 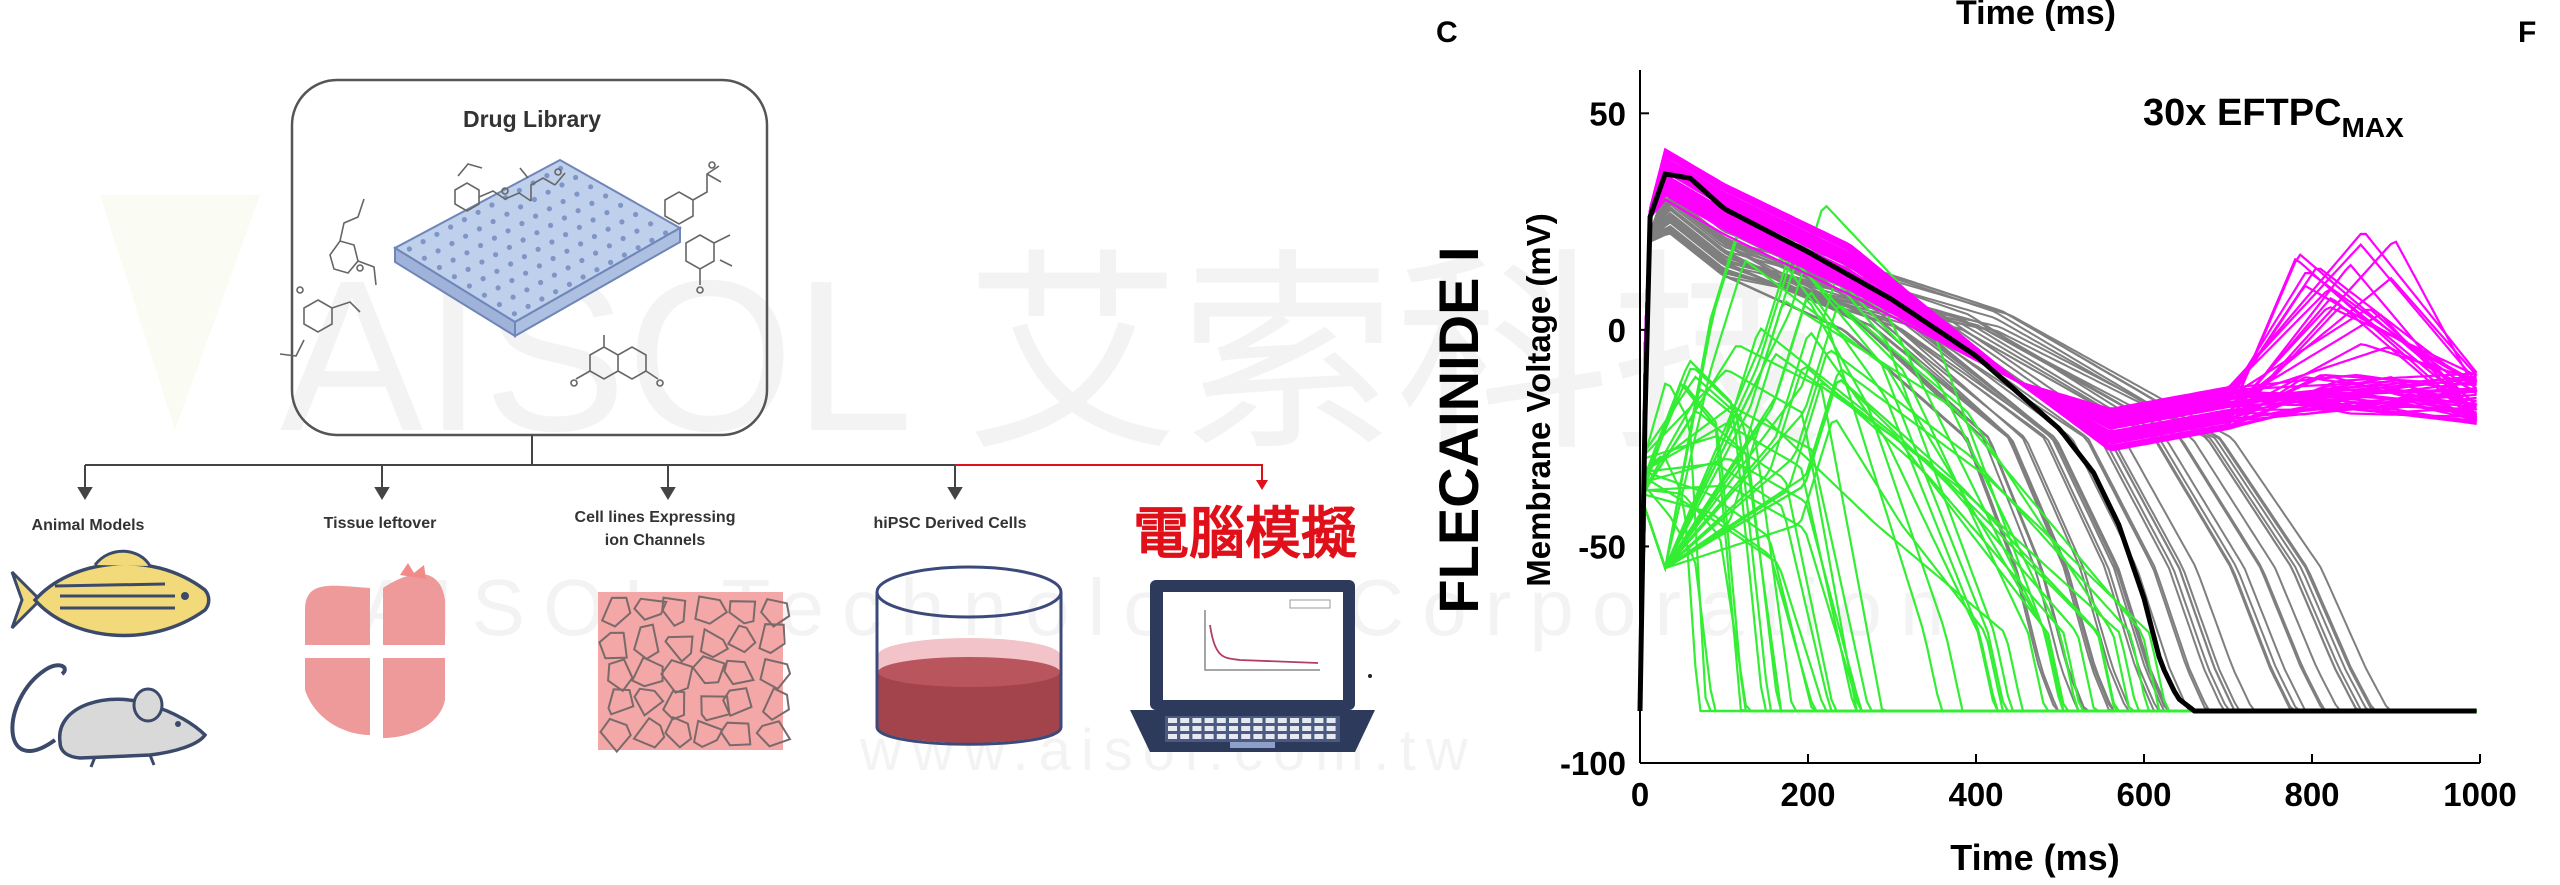 I want to click on top-cut-axis-label: Time (ms), so click(x=2036, y=16).